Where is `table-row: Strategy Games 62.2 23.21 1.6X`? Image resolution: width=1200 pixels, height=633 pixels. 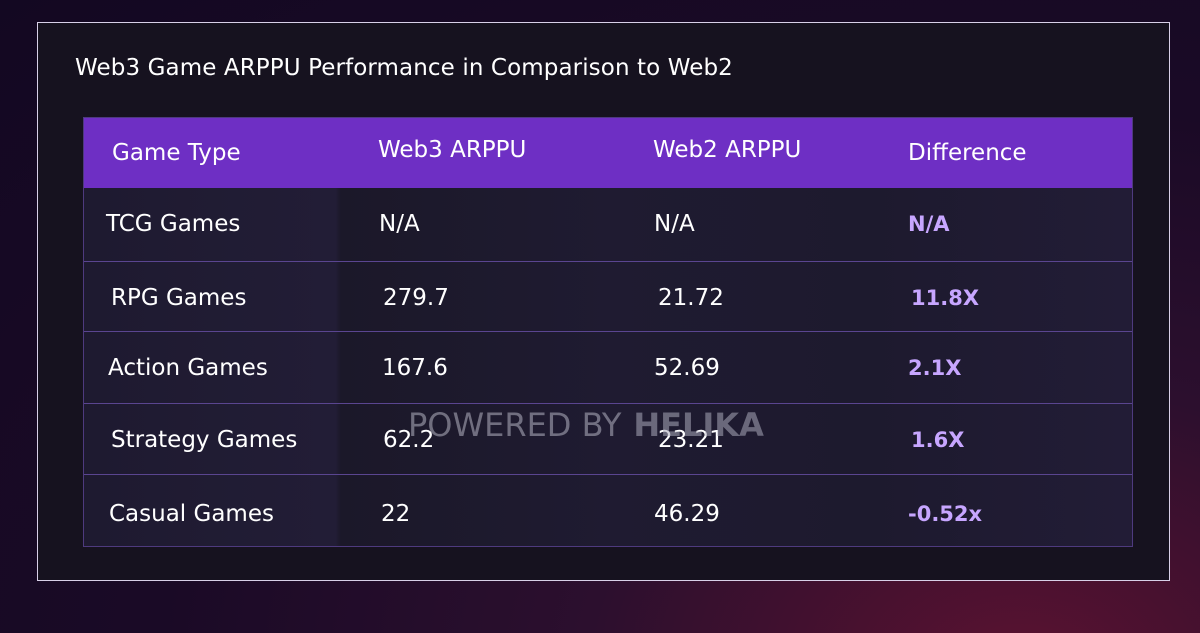 table-row: Strategy Games 62.2 23.21 1.6X is located at coordinates (608, 439).